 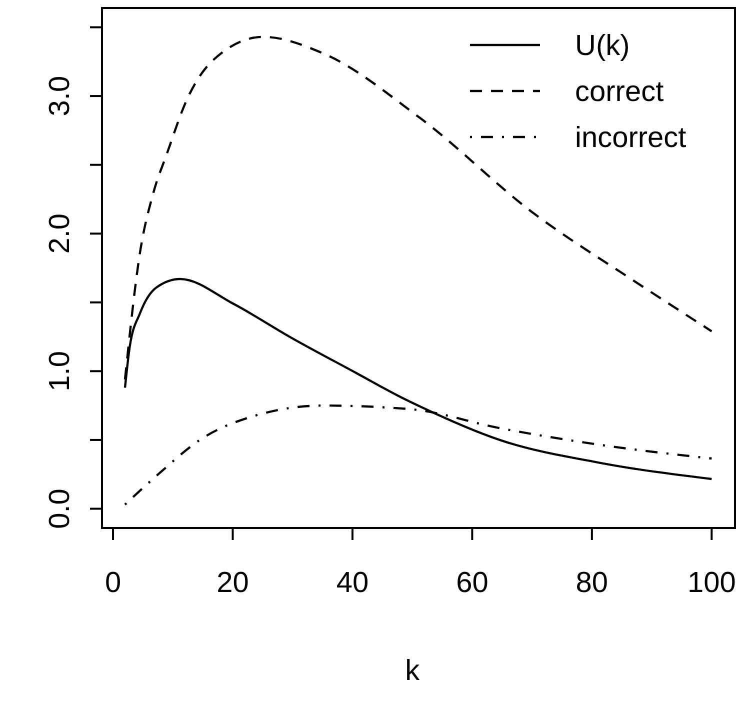 I want to click on x-tick-label: 0, so click(x=113, y=583).